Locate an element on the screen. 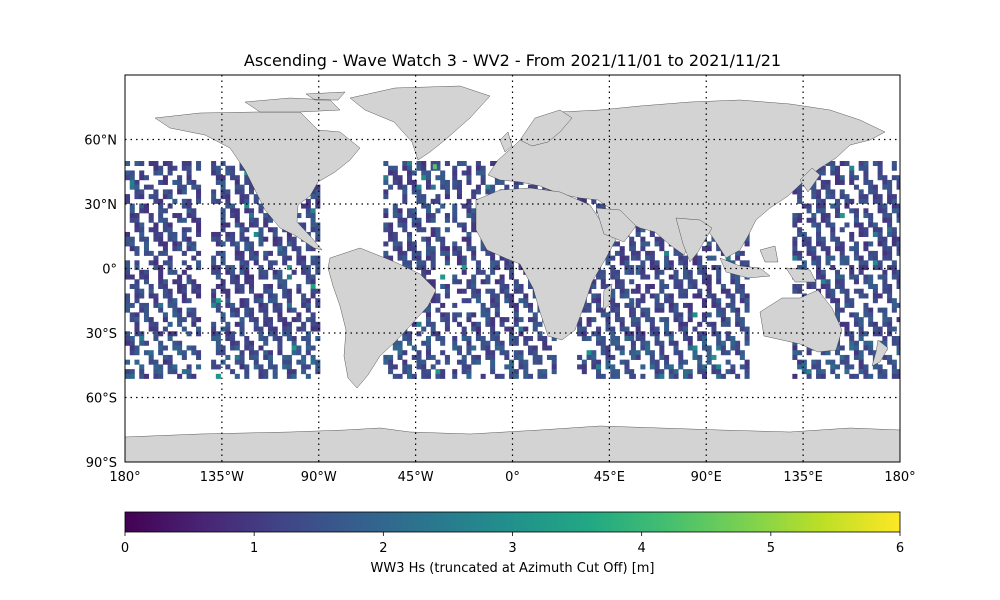  arabia is located at coordinates (616, 225).